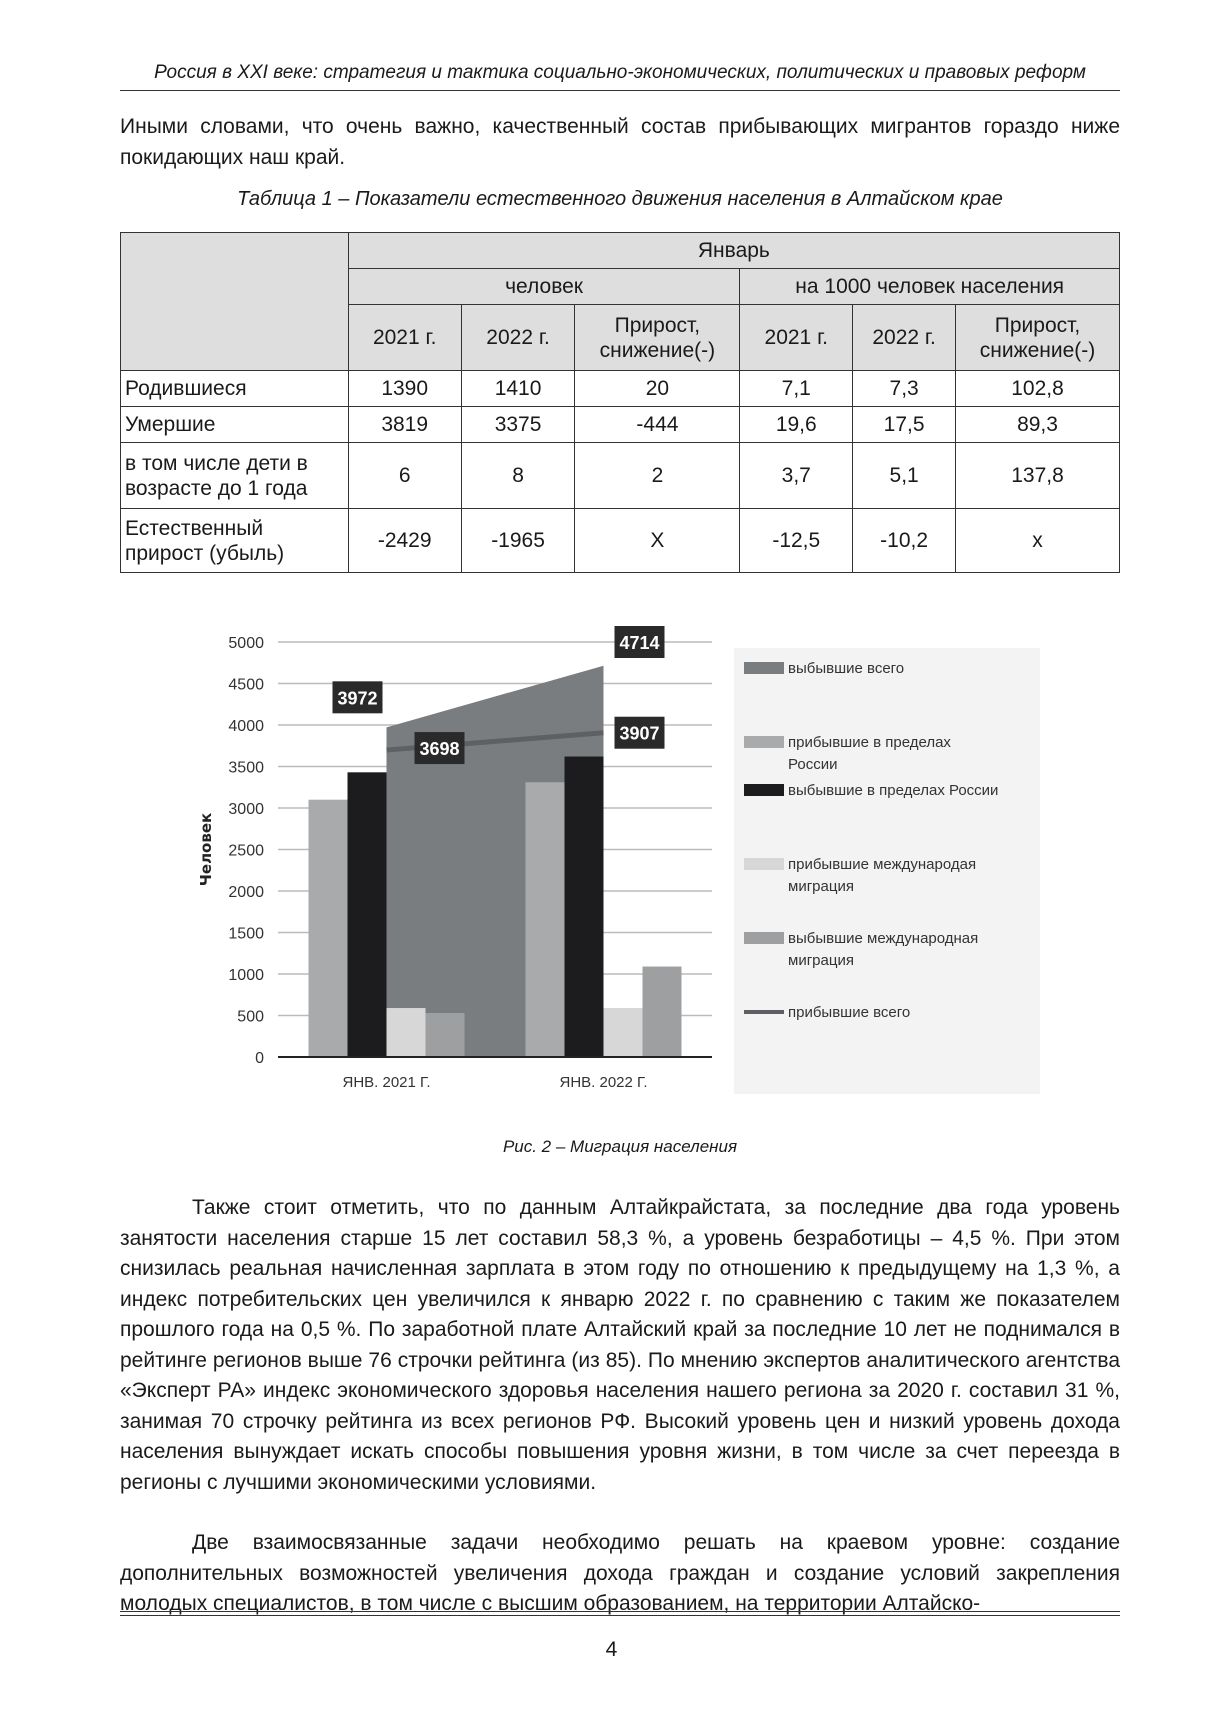  What do you see at coordinates (796, 475) in the screenshot?
I see `table-cell: 3,7` at bounding box center [796, 475].